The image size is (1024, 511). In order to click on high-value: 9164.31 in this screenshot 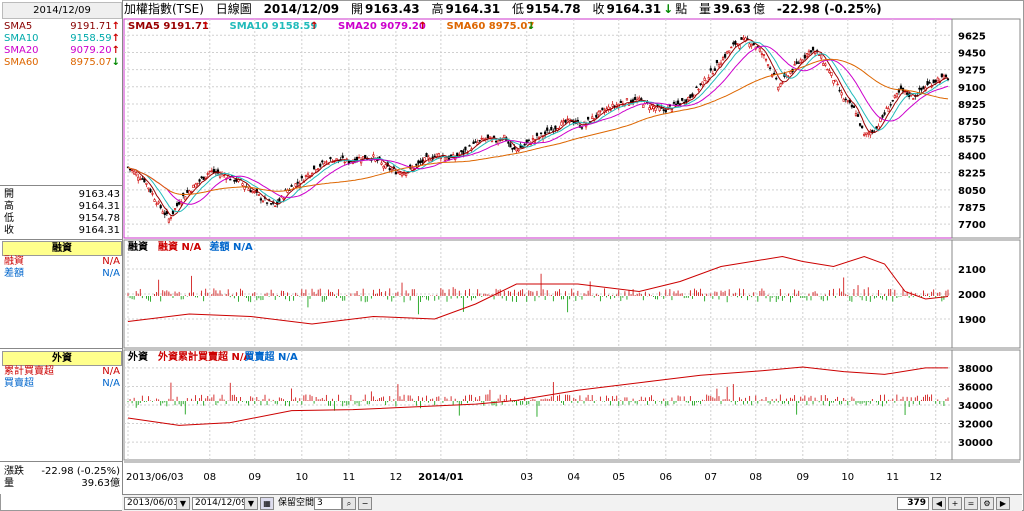, I will do `click(473, 9)`.